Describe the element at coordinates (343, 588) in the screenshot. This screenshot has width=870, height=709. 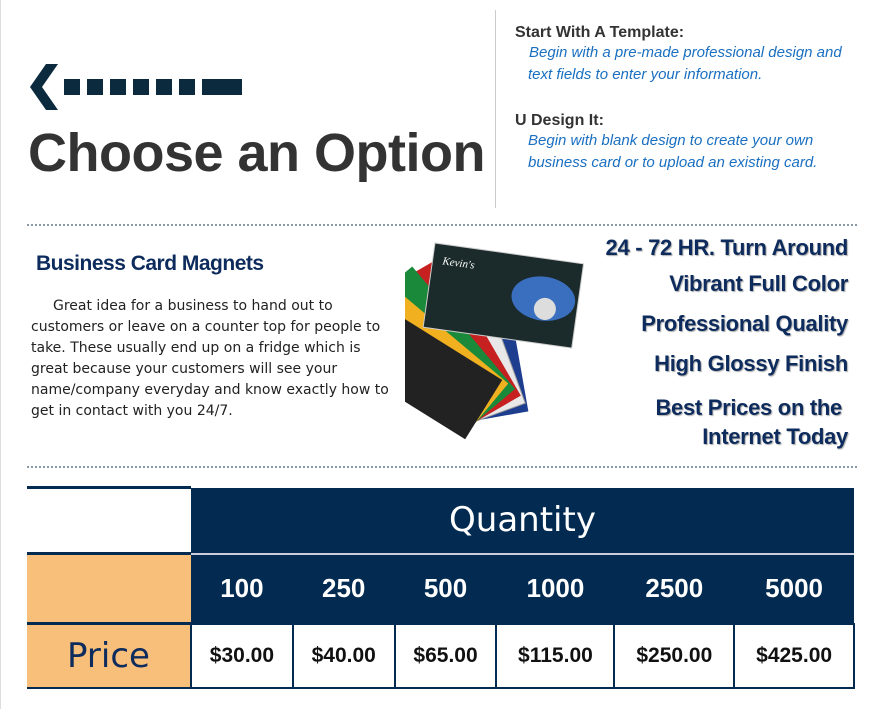
I see `quantity-cell: 250` at that location.